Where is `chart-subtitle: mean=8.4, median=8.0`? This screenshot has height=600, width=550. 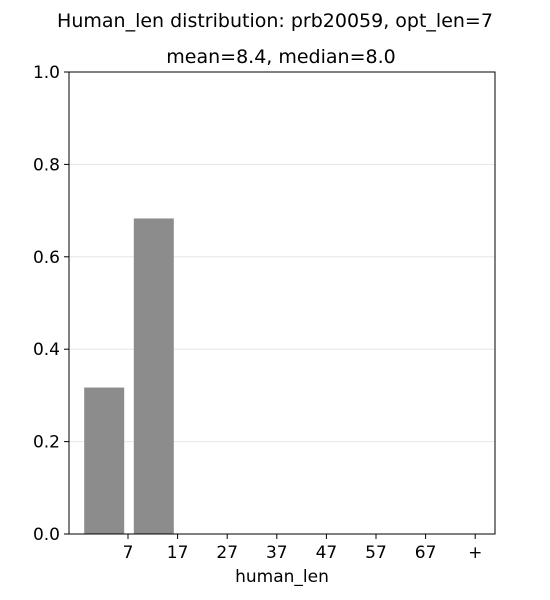
chart-subtitle: mean=8.4, median=8.0 is located at coordinates (280, 57).